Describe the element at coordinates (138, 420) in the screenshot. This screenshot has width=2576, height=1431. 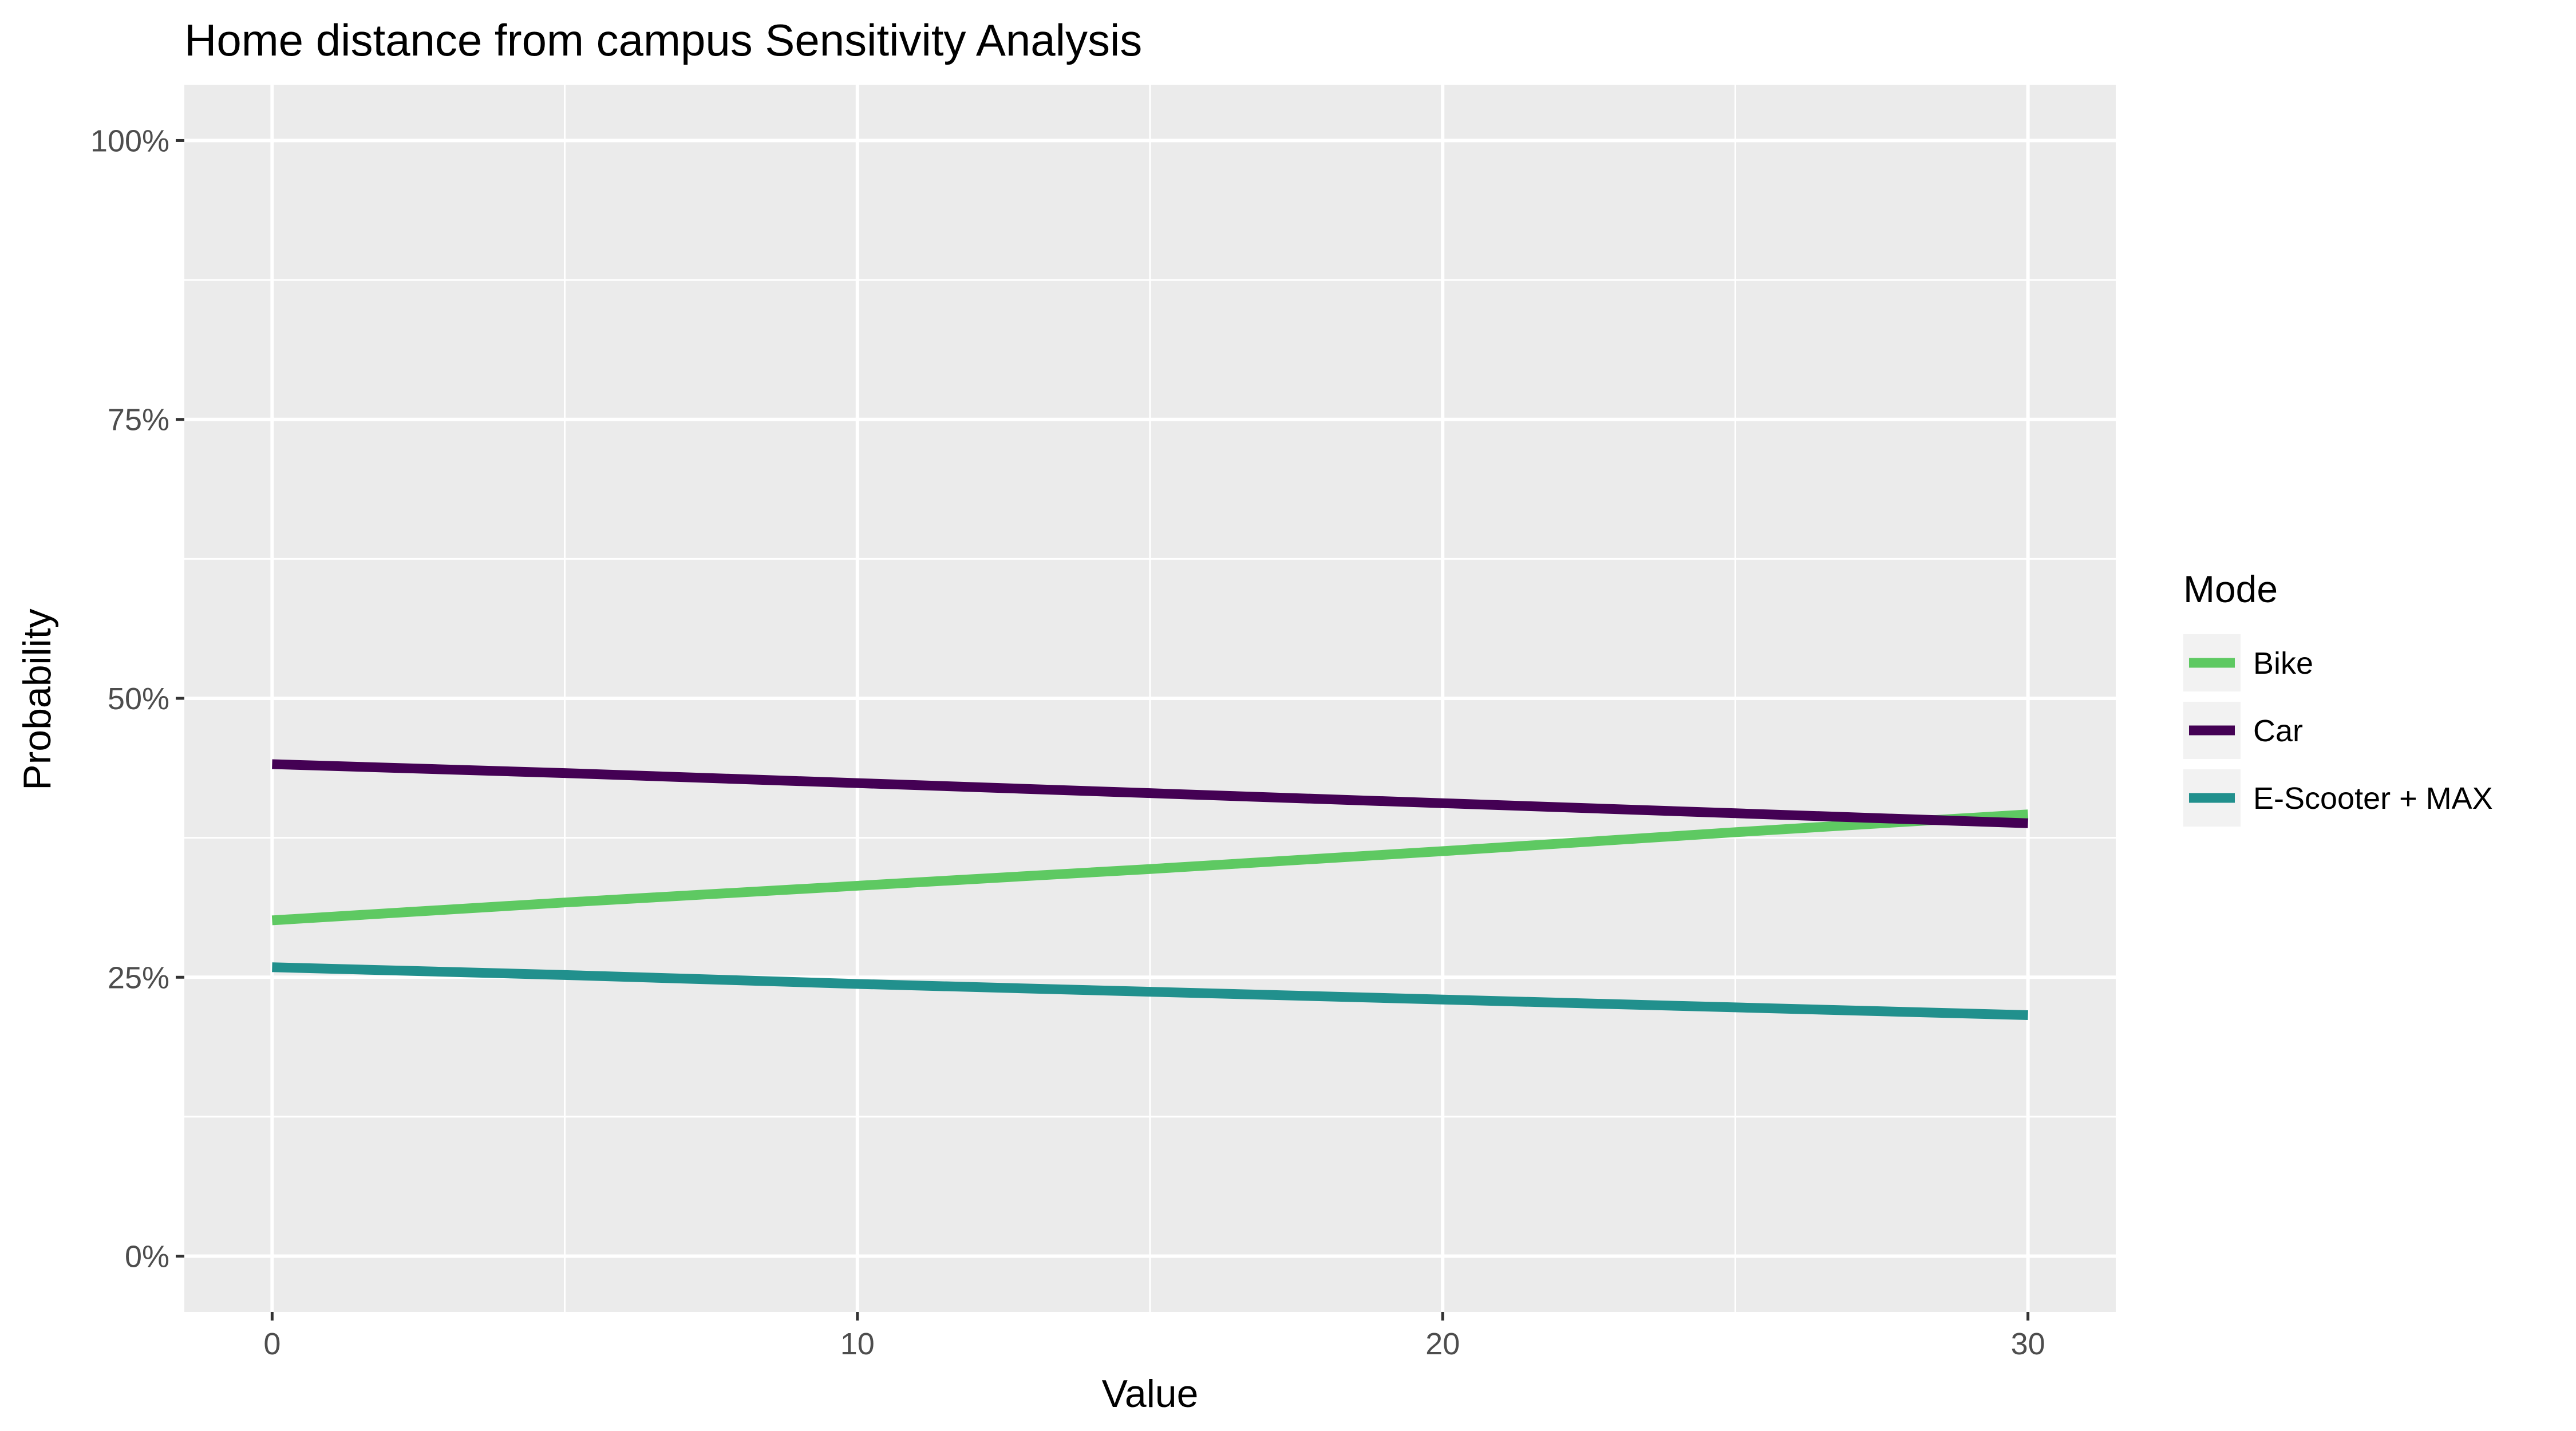
I see `y-tick-label: 75%` at that location.